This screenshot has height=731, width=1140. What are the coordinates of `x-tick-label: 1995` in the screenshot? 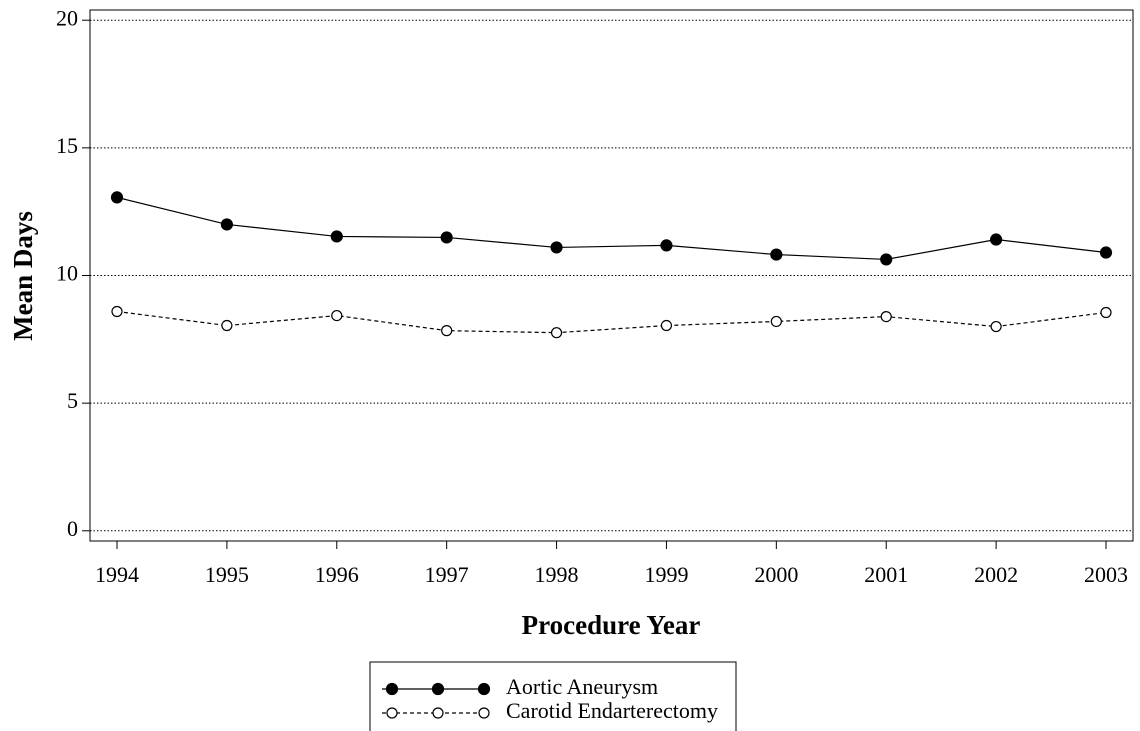 It's located at (227, 574).